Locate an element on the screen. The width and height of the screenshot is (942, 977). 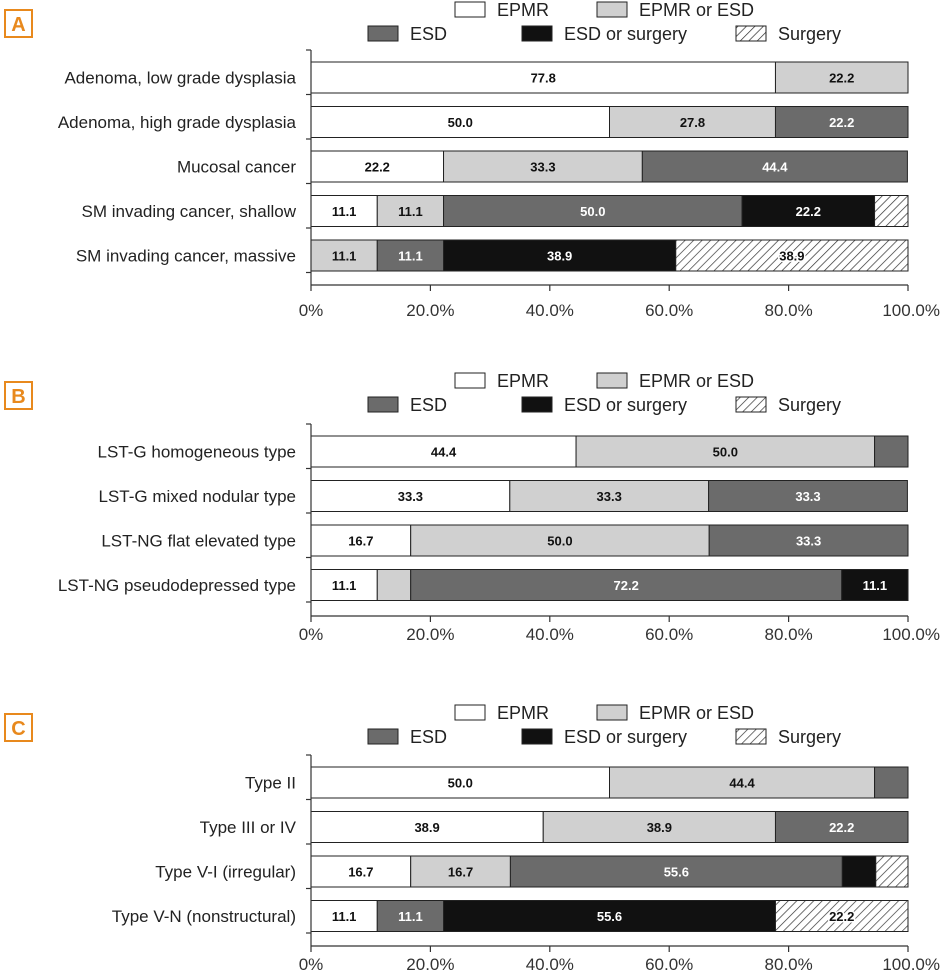
legend-label: EPMR or ESD is located at coordinates (696, 713).